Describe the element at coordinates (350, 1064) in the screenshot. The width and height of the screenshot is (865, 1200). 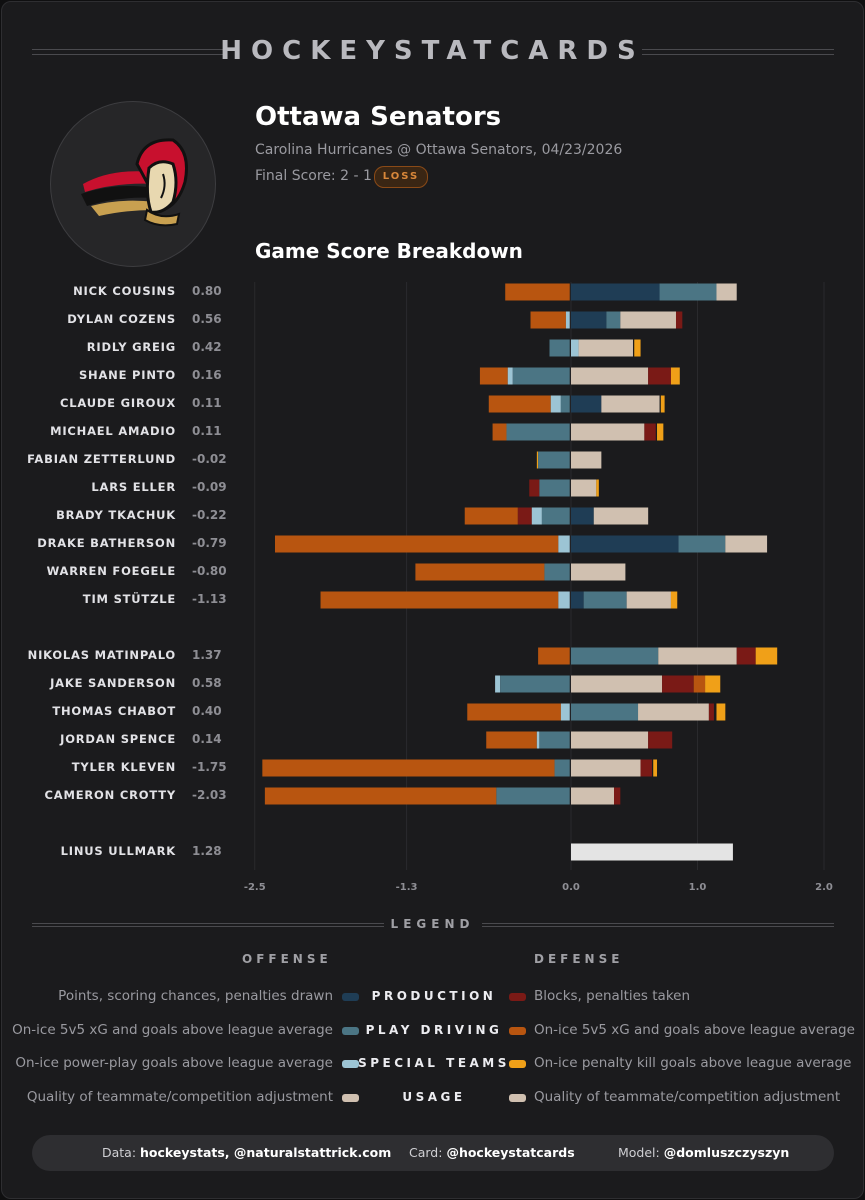
I see `legend-offense-swatch` at that location.